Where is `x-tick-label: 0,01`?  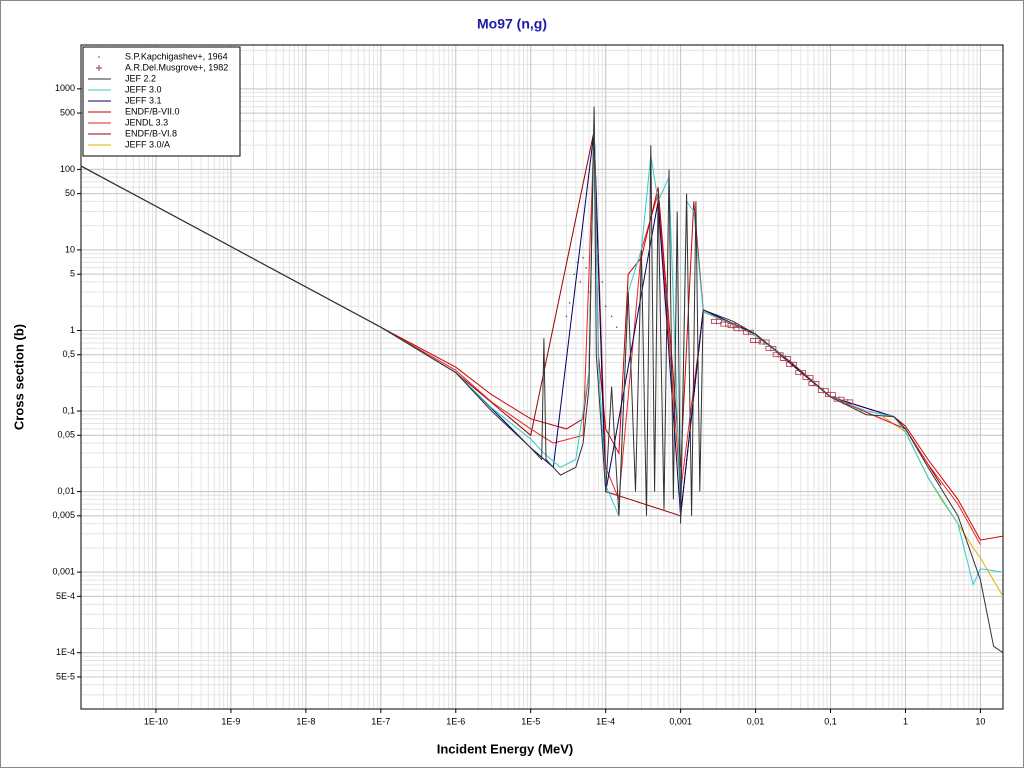
x-tick-label: 0,01 is located at coordinates (756, 721).